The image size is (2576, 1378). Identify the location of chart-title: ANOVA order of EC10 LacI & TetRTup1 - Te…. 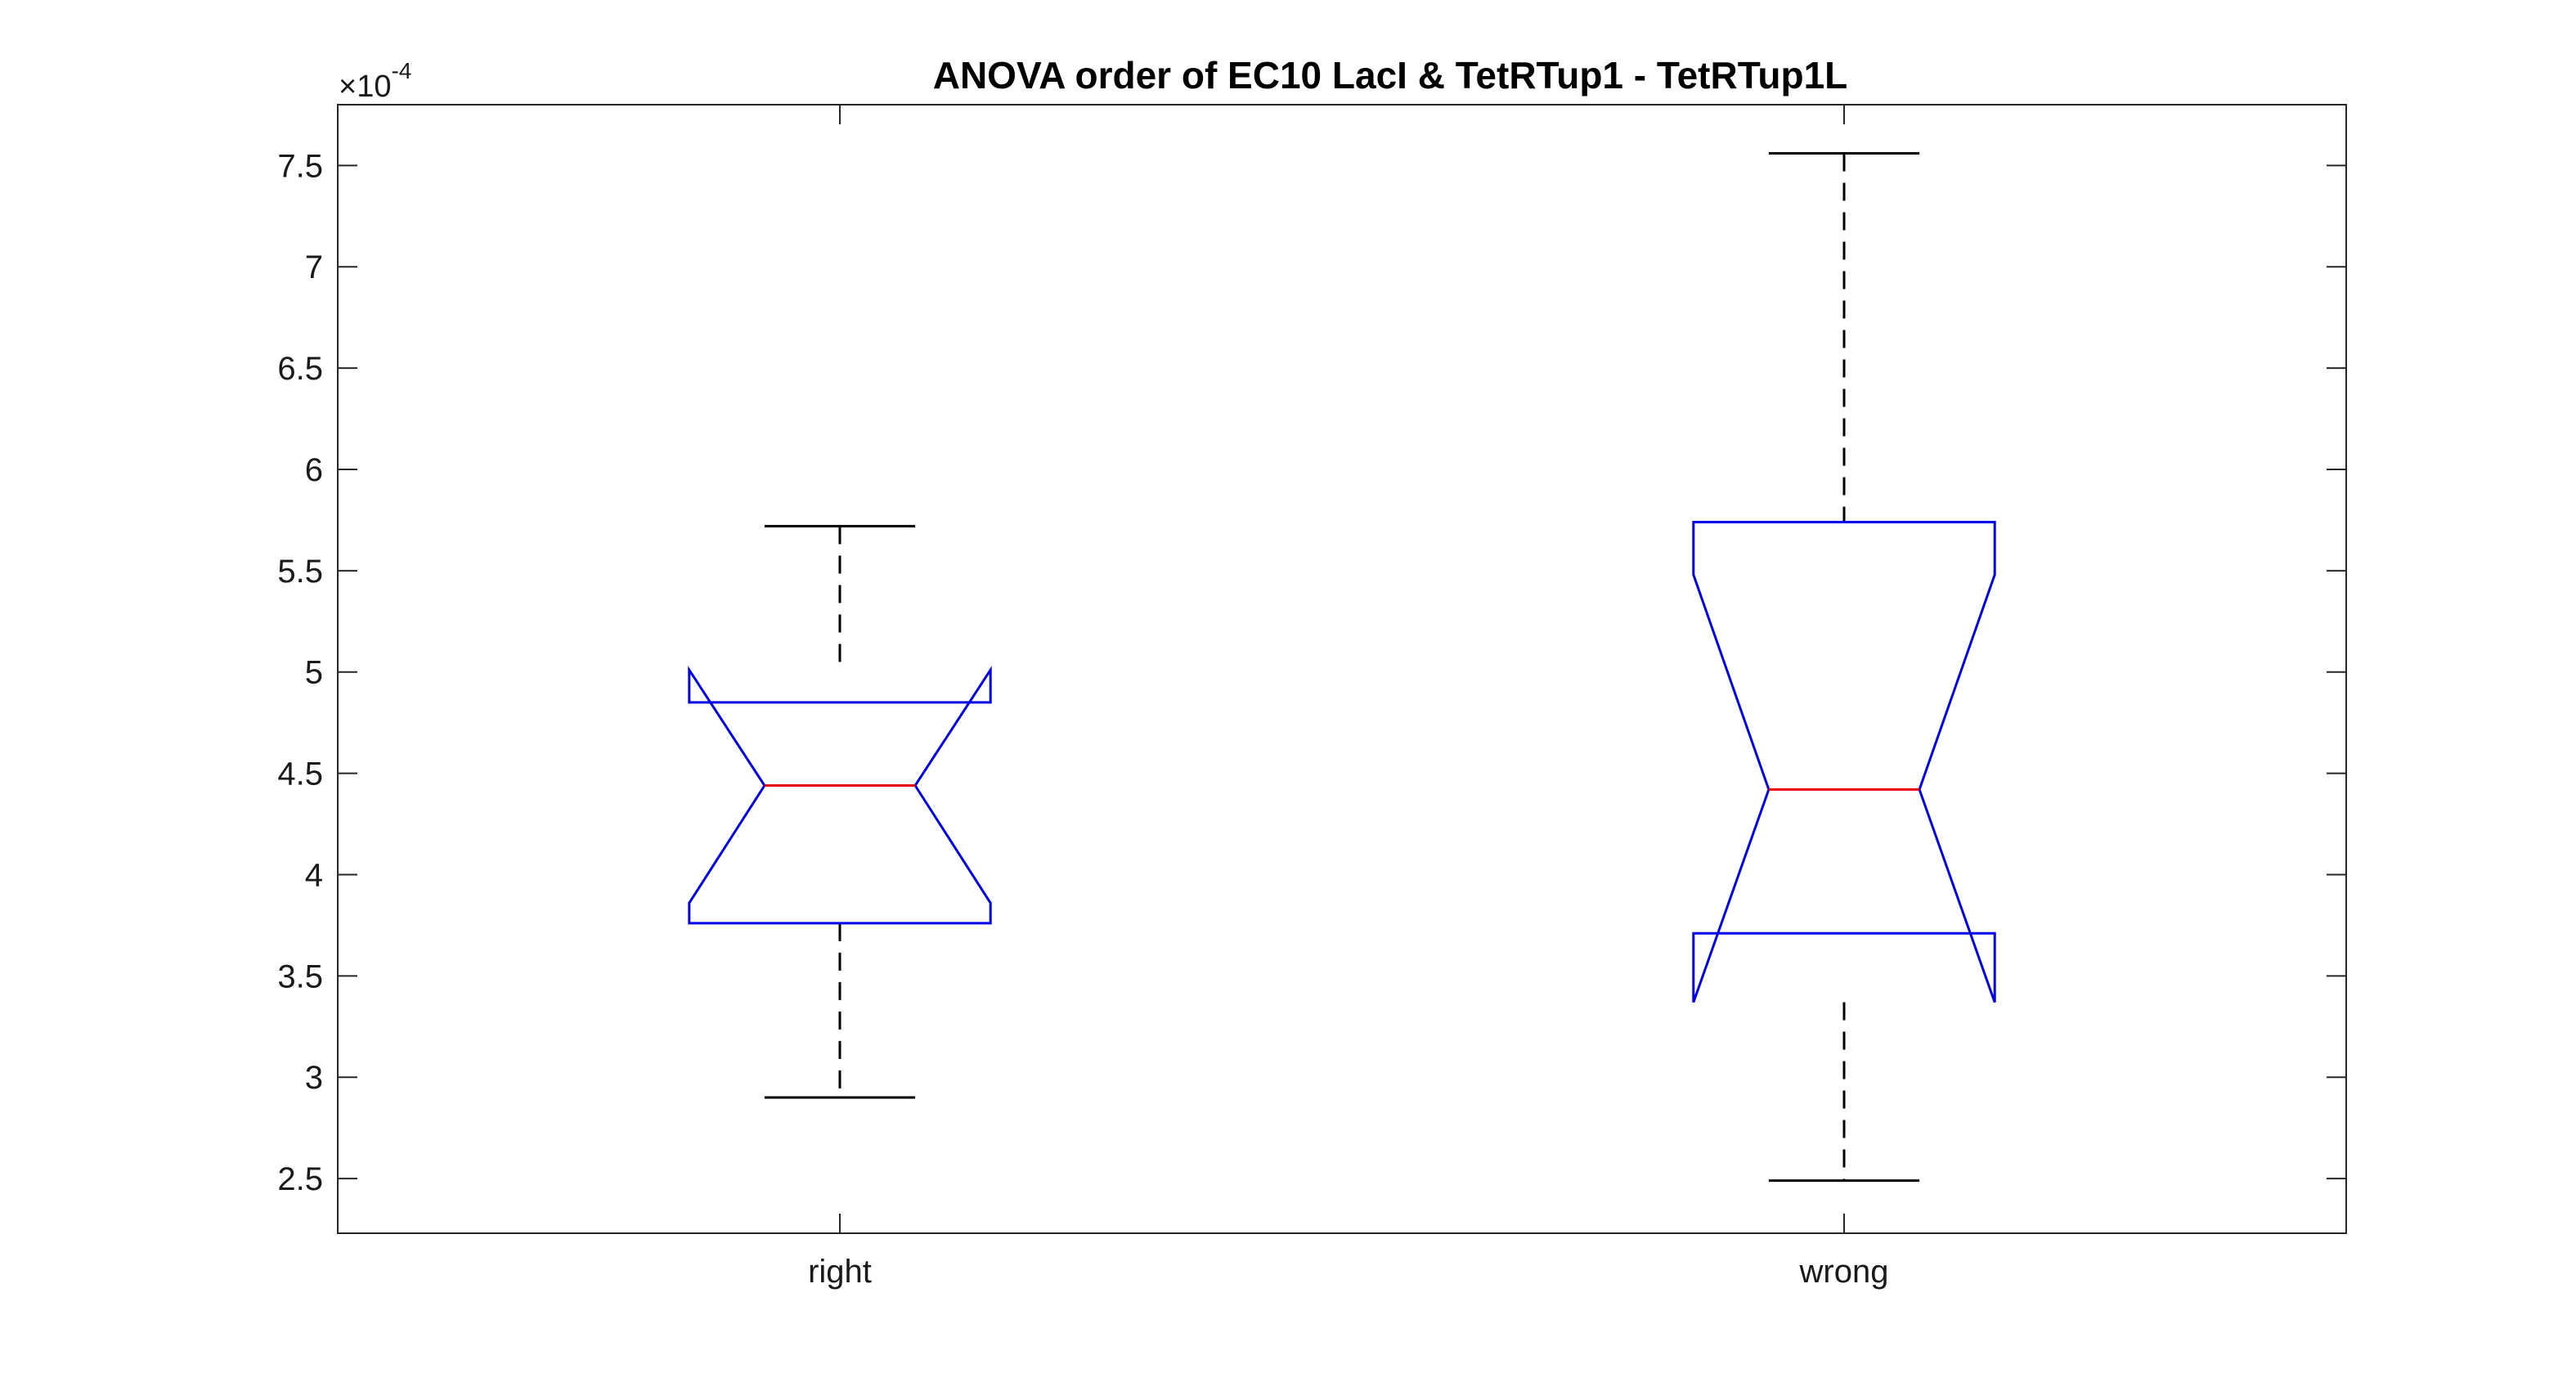
(1390, 75).